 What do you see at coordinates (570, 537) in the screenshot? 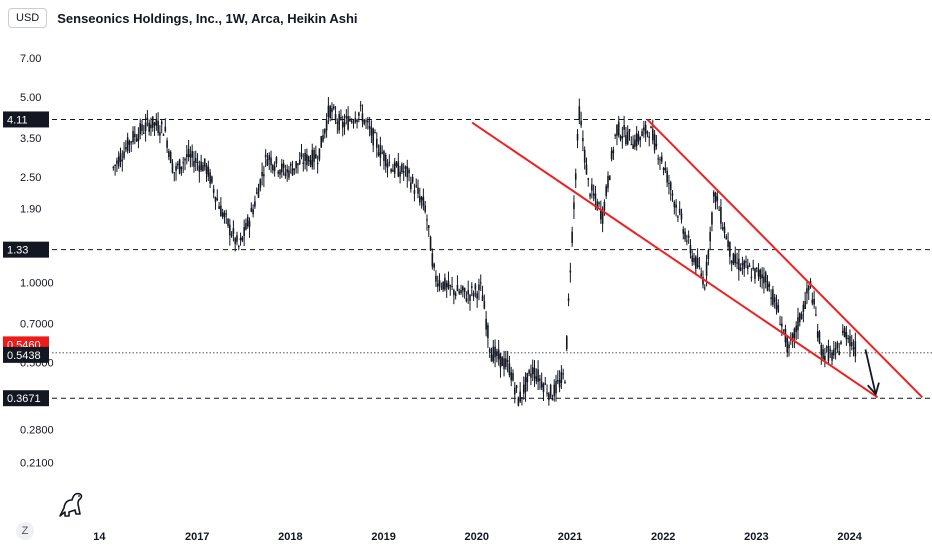
I see `x-tick-label: 2021` at bounding box center [570, 537].